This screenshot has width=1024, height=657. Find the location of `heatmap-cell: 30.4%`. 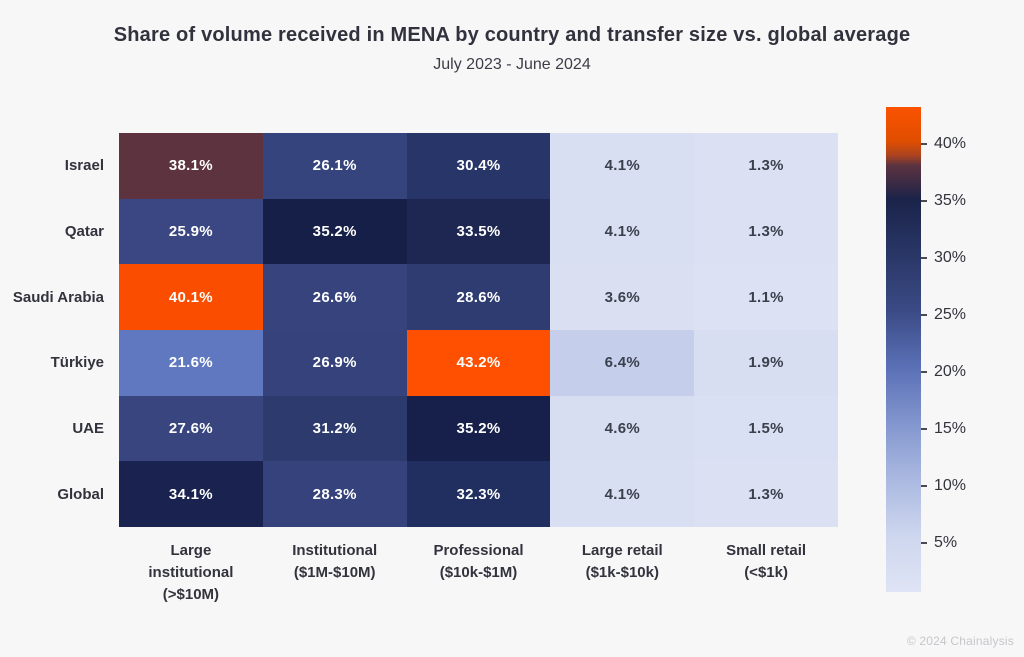

heatmap-cell: 30.4% is located at coordinates (478, 166).